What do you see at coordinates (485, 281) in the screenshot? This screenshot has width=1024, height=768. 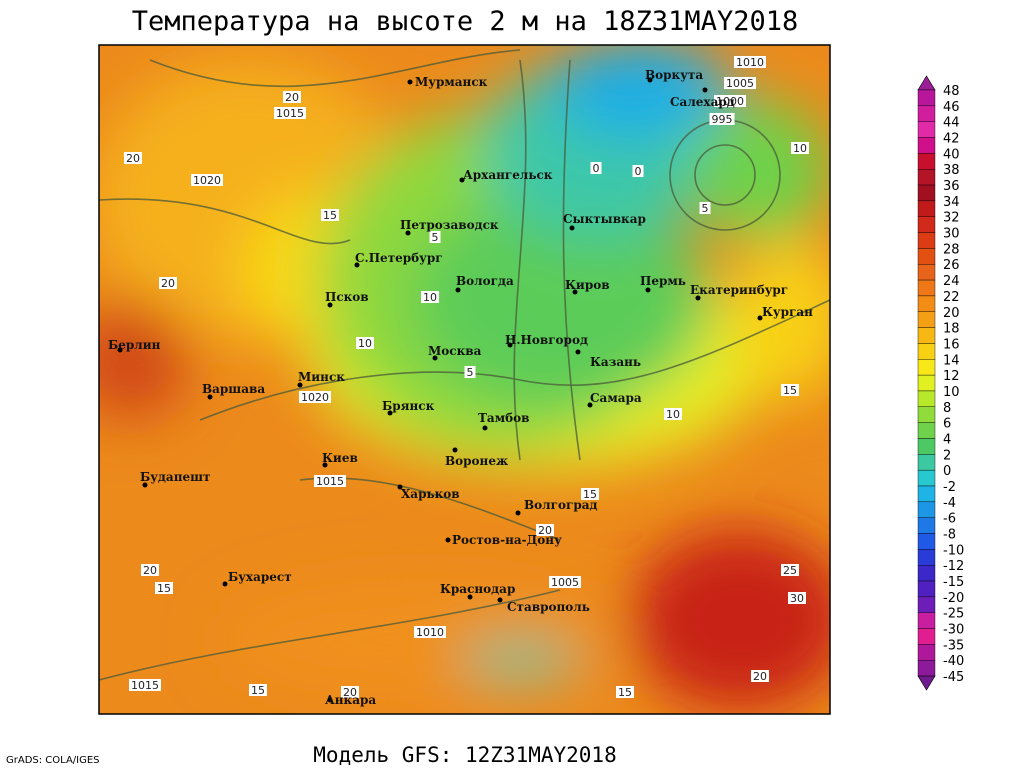 I see `city-label: Вологда` at bounding box center [485, 281].